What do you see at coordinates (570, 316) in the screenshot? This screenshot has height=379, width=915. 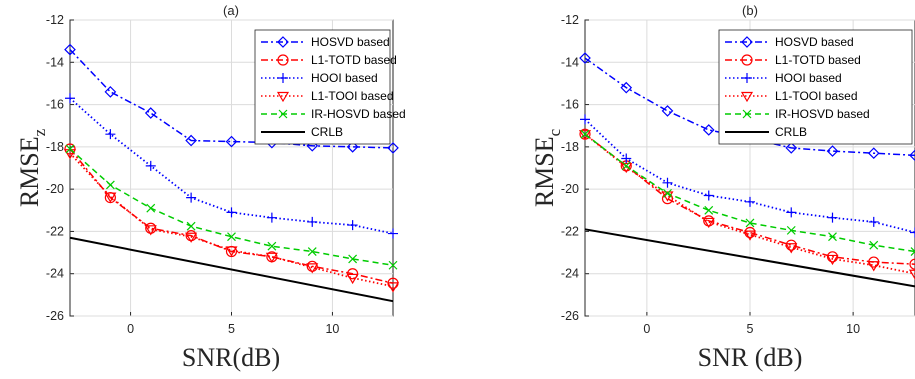 I see `y-tick-label: -26` at bounding box center [570, 316].